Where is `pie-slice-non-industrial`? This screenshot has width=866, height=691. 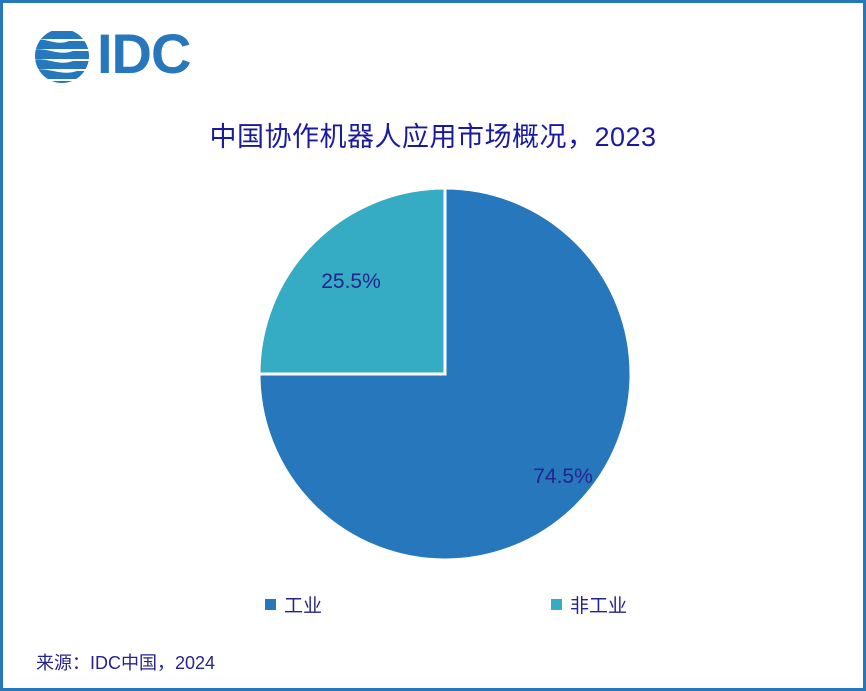
pie-slice-non-industrial is located at coordinates (352, 281).